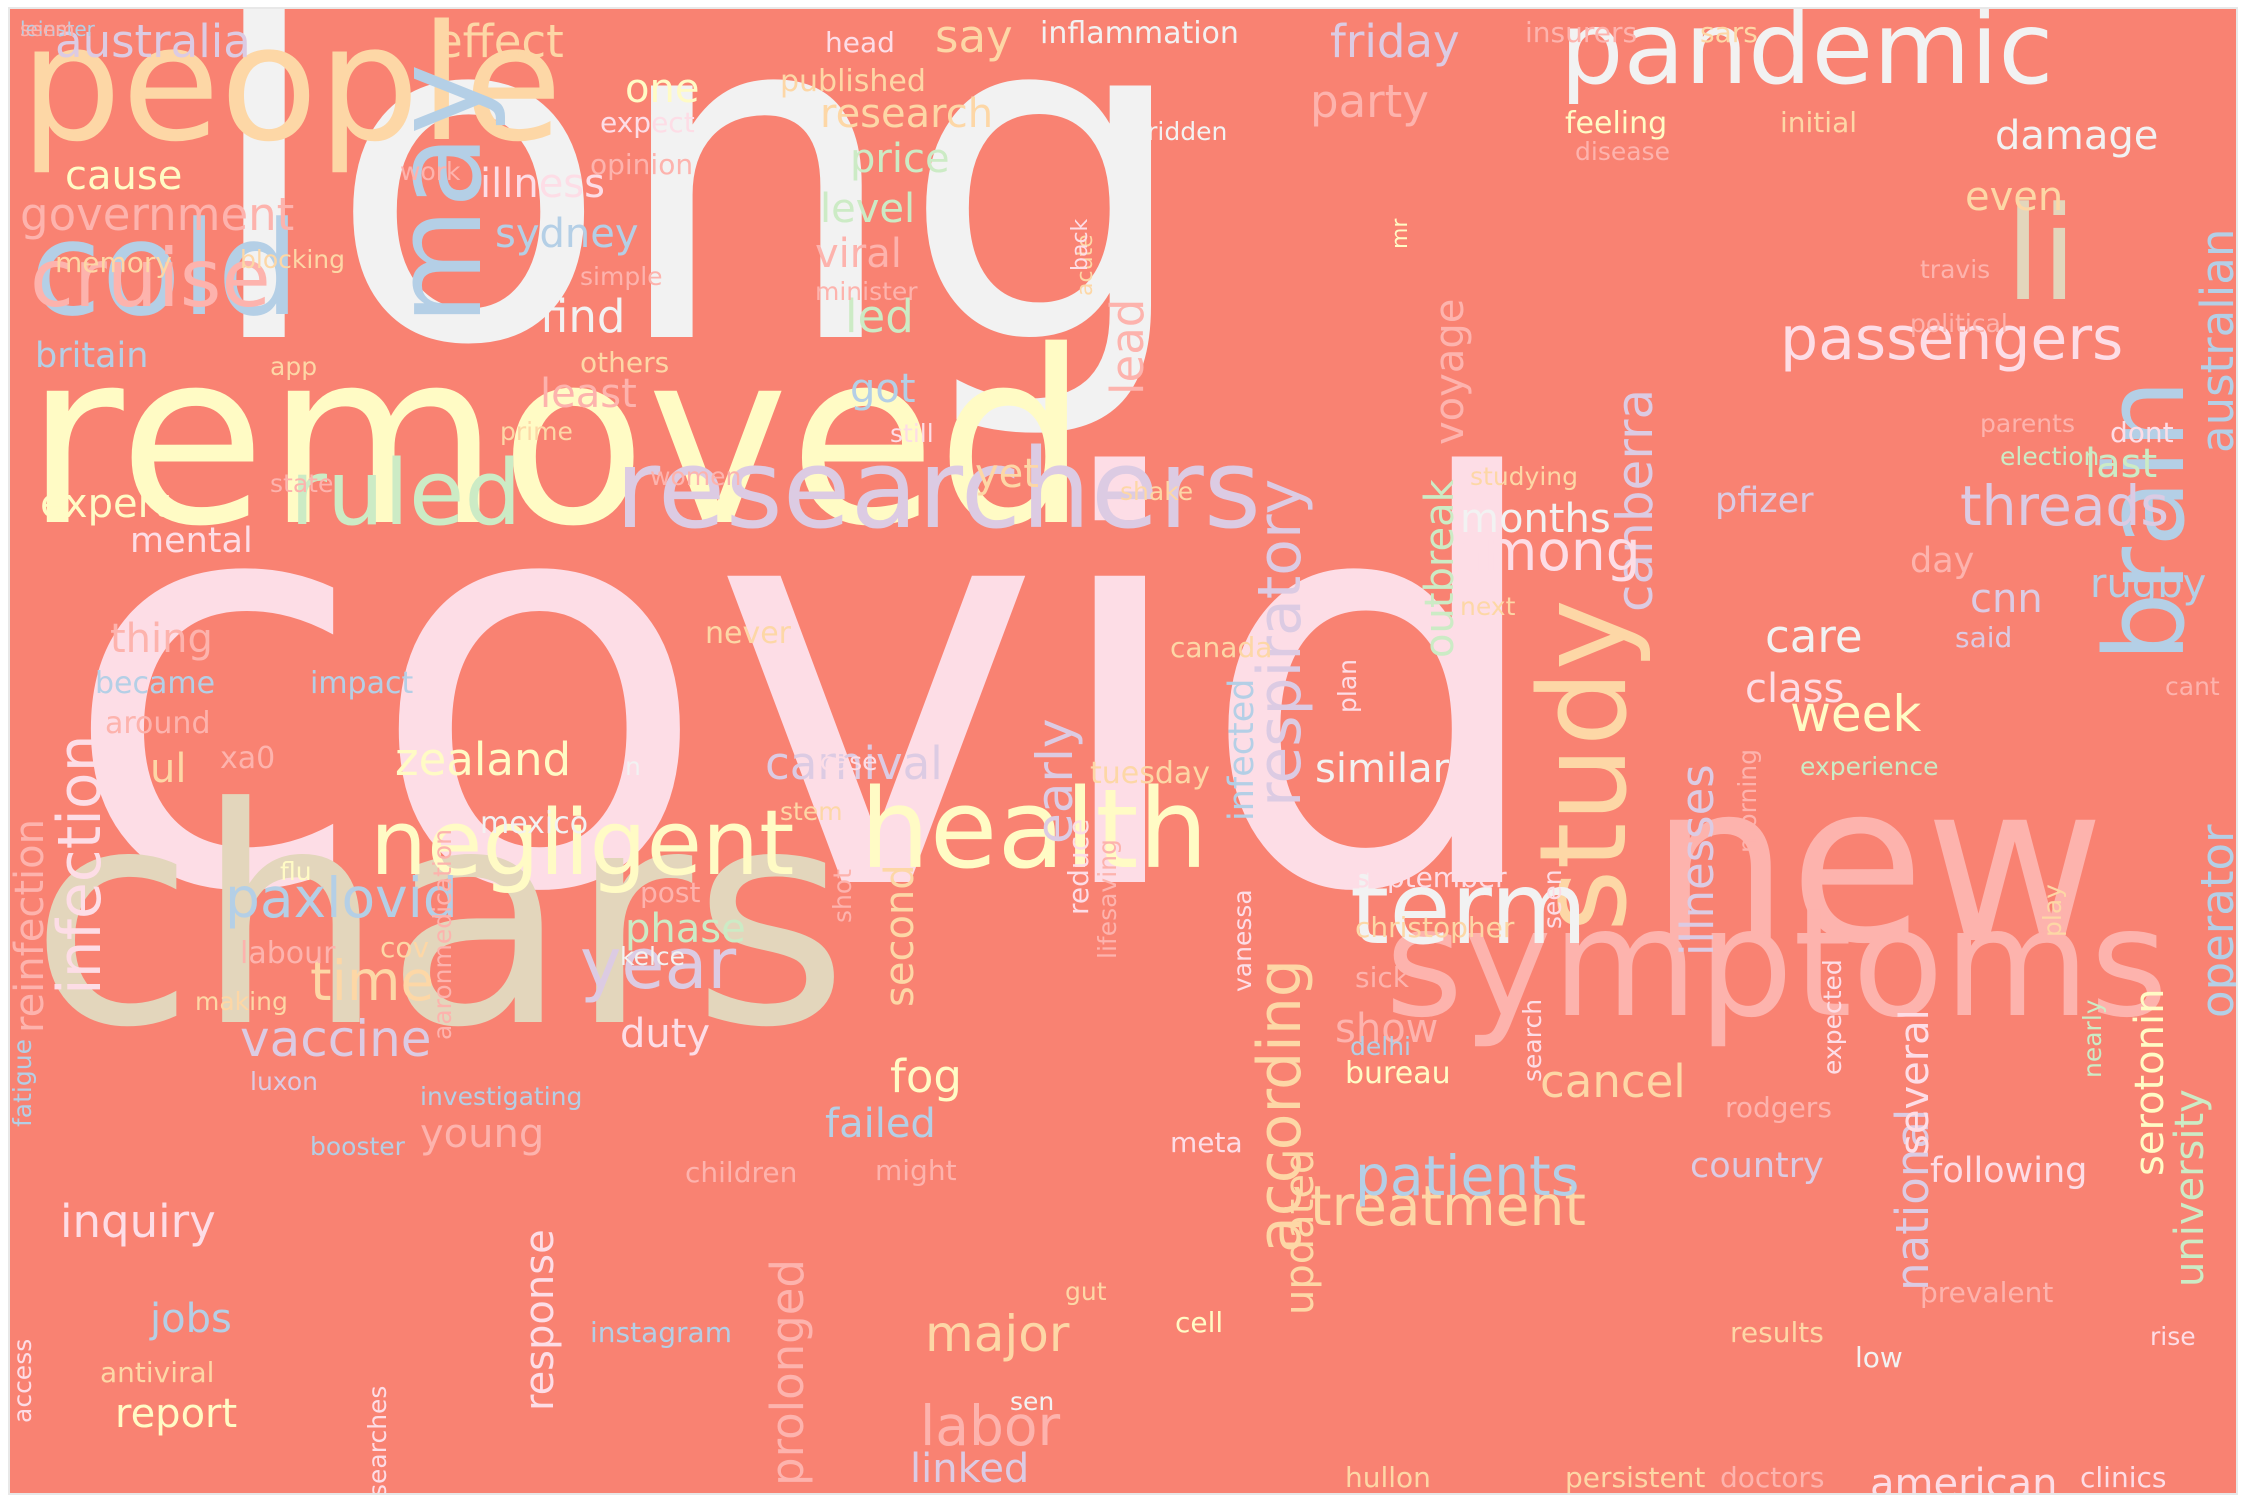 This screenshot has height=1502, width=2246. I want to click on word-ul: ul, so click(168, 769).